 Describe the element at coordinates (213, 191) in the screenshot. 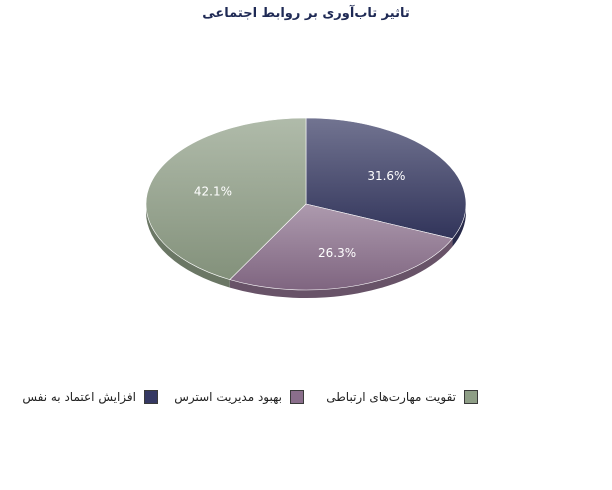

I see `pie-slice-label: 42.1%` at that location.